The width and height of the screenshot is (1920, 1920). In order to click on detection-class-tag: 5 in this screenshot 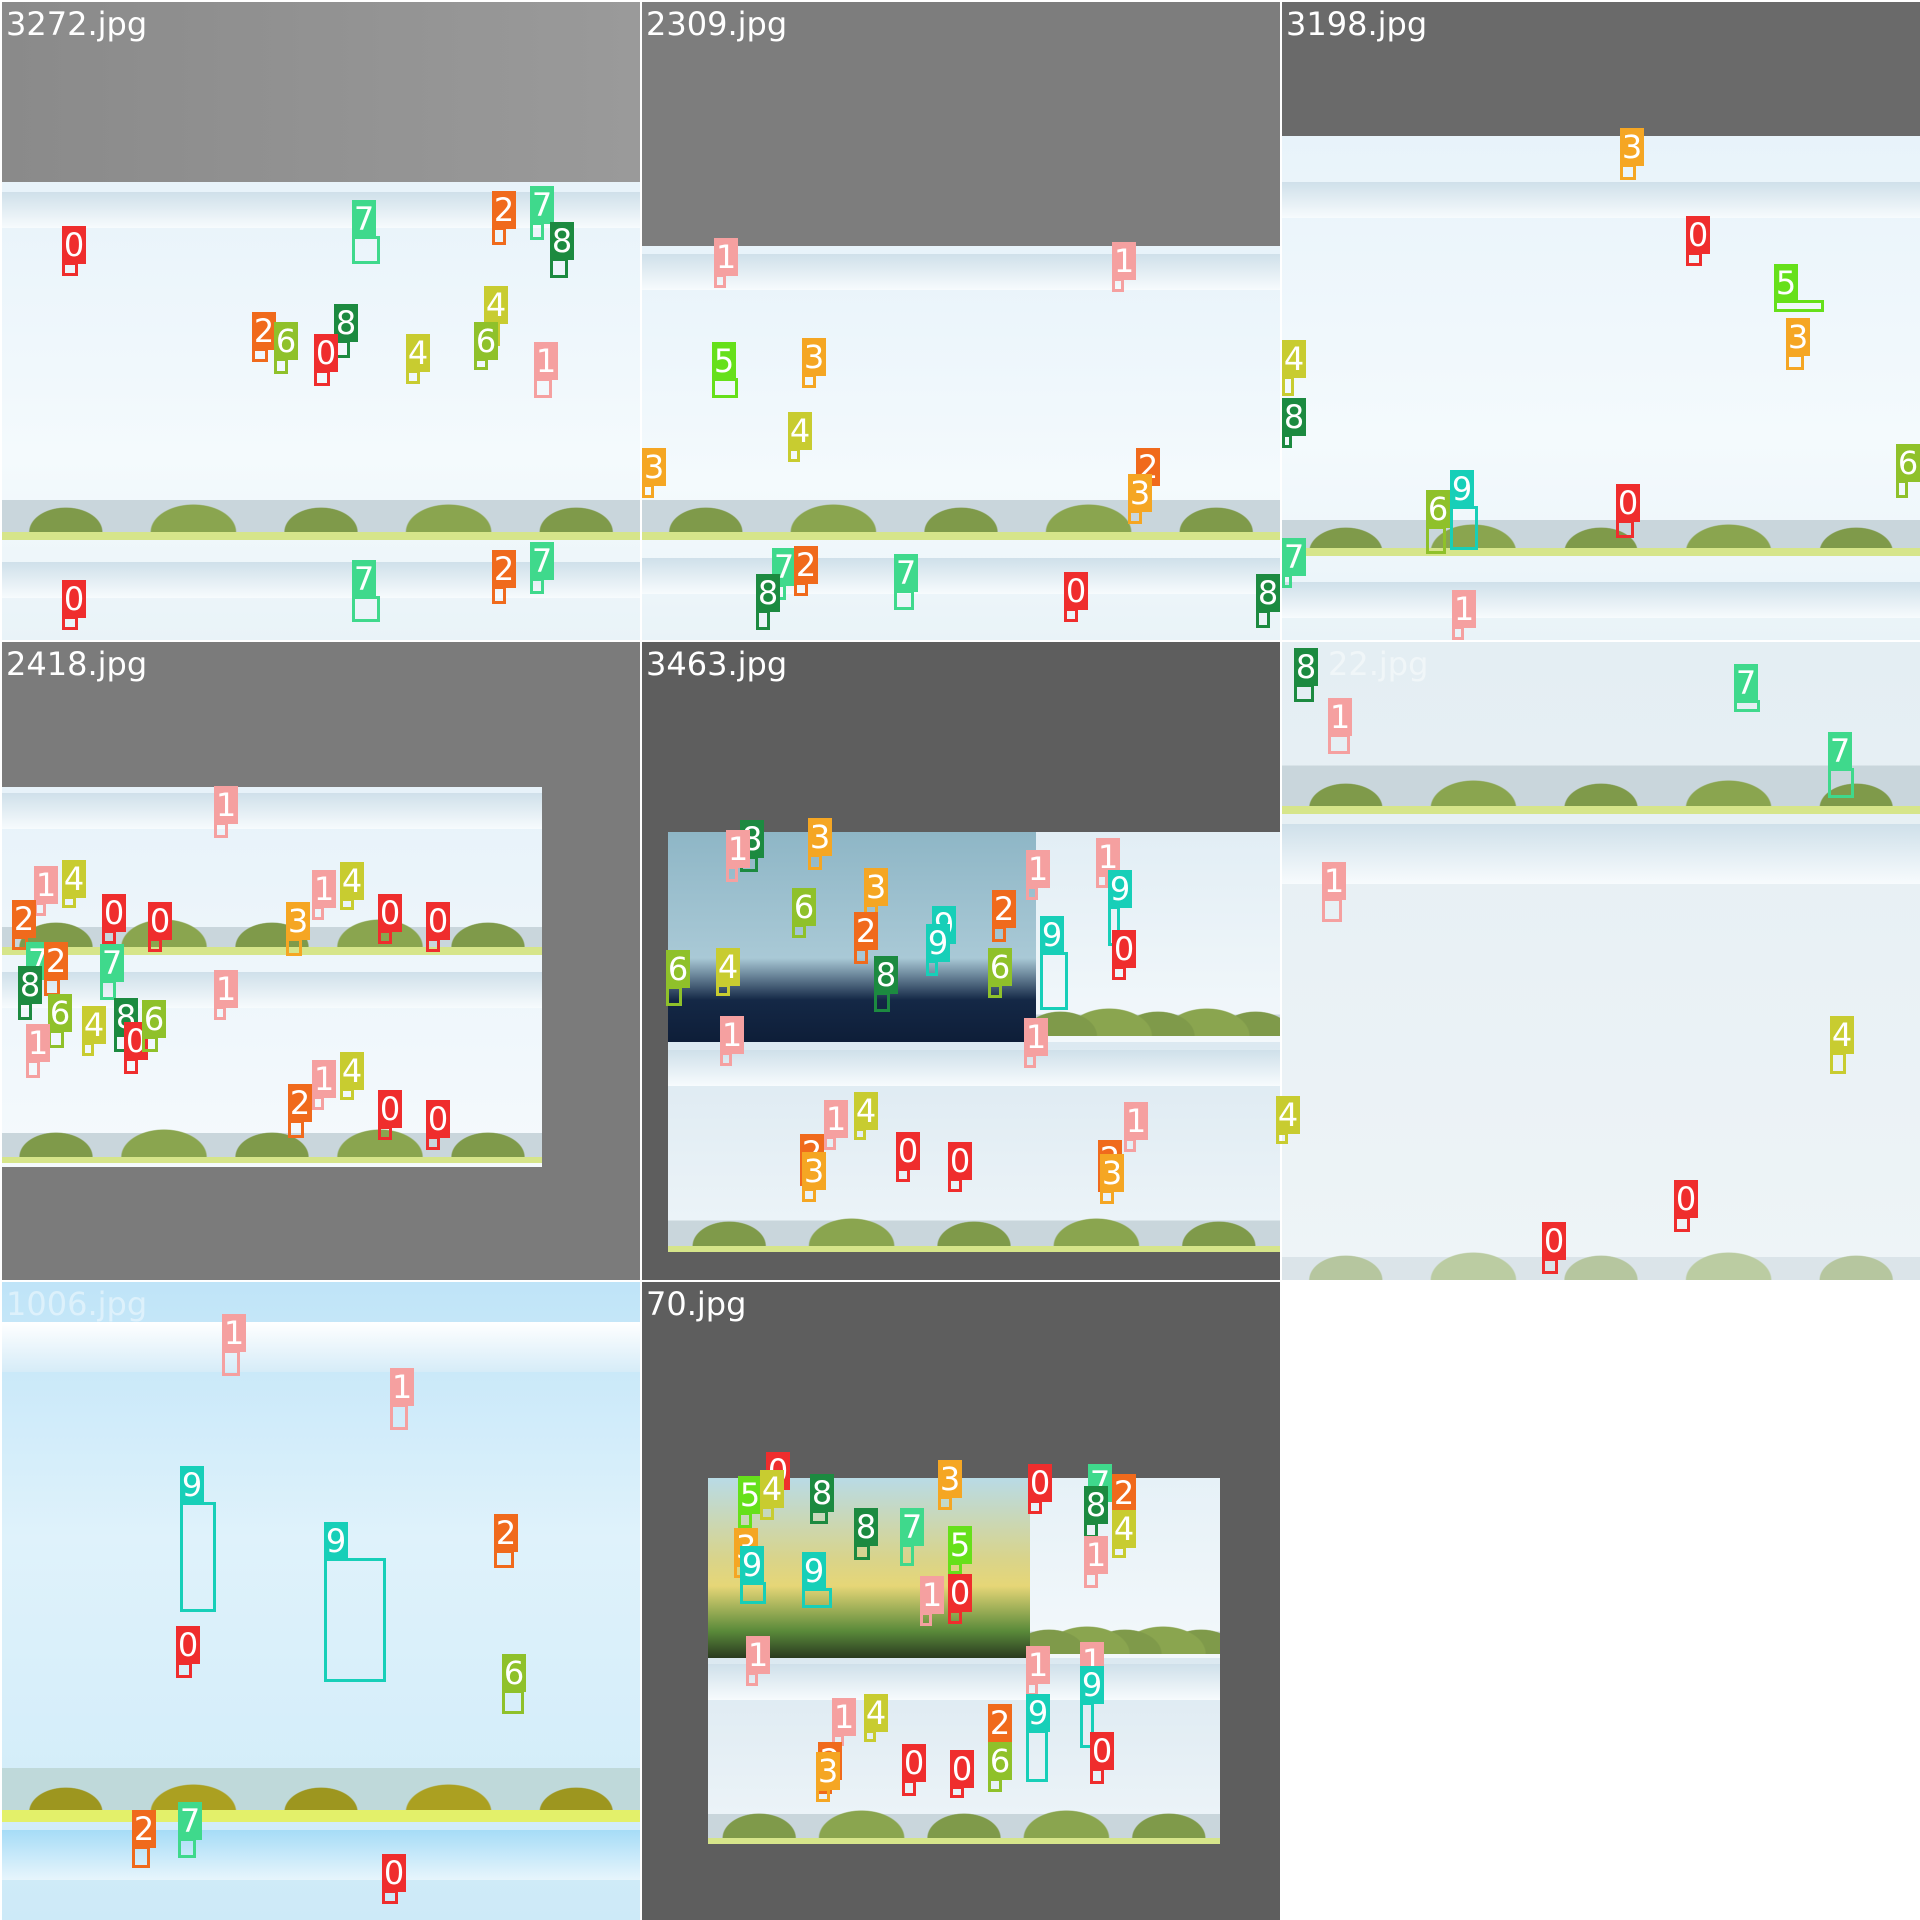, I will do `click(960, 1545)`.